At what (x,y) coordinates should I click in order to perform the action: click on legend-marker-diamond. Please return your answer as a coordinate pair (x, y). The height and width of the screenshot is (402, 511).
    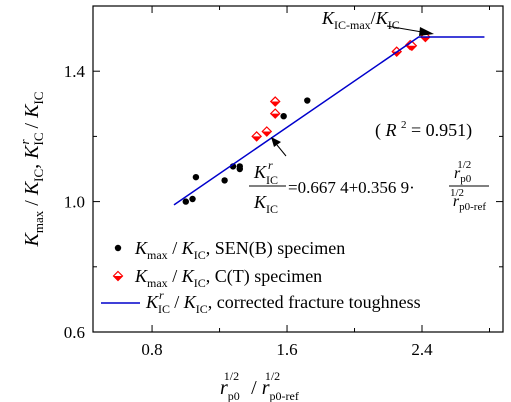
    Looking at the image, I should click on (118, 276).